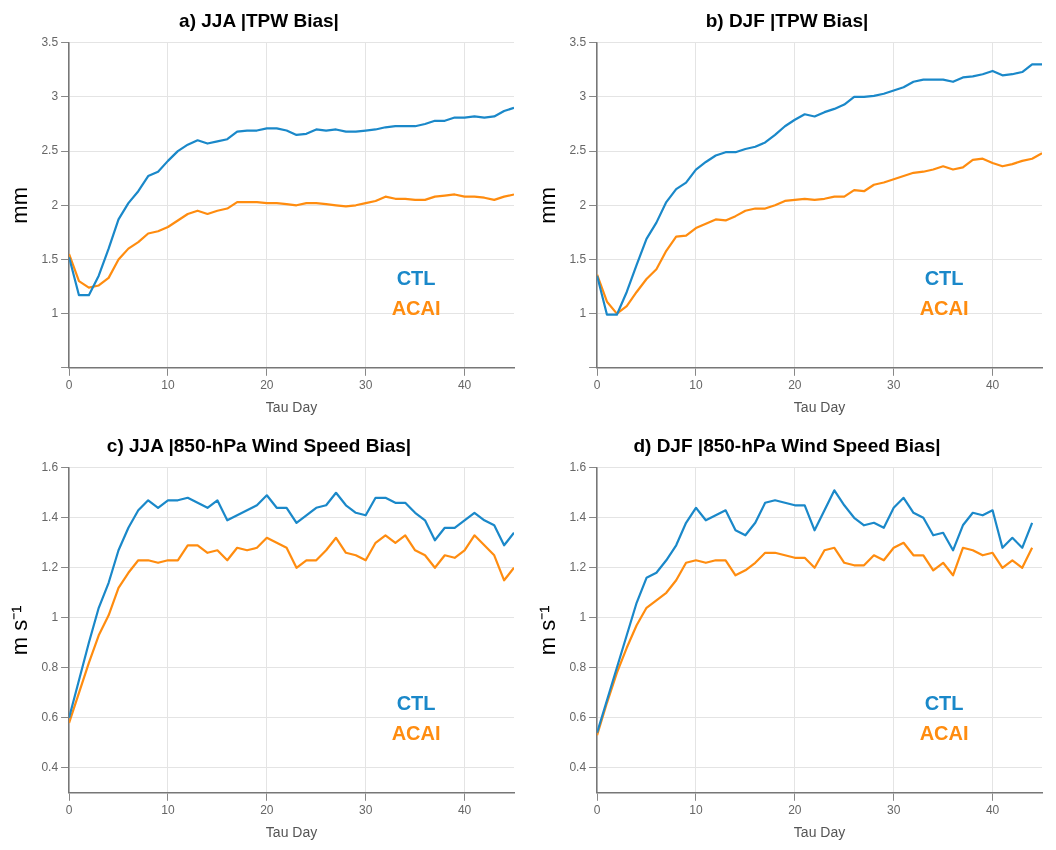  I want to click on chart-title: b) DJF |TPW Bias|, so click(787, 20).